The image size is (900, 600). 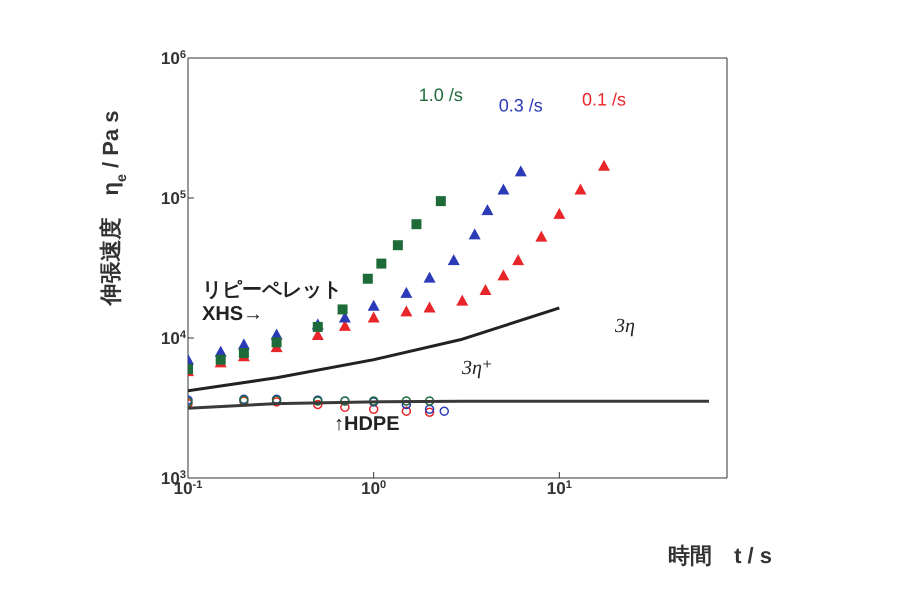 What do you see at coordinates (720, 555) in the screenshot?
I see `x-axis-title: 時間 t / s` at bounding box center [720, 555].